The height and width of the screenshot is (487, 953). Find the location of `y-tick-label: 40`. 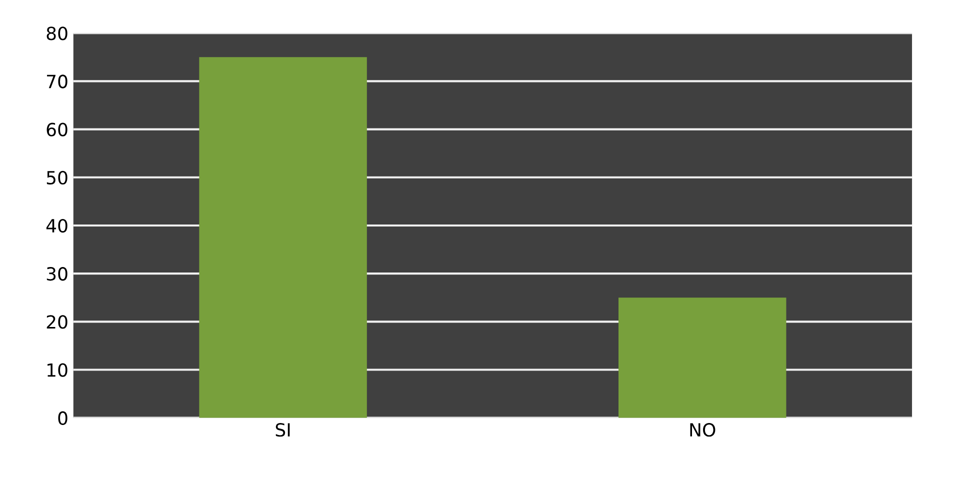

y-tick-label: 40 is located at coordinates (57, 225).